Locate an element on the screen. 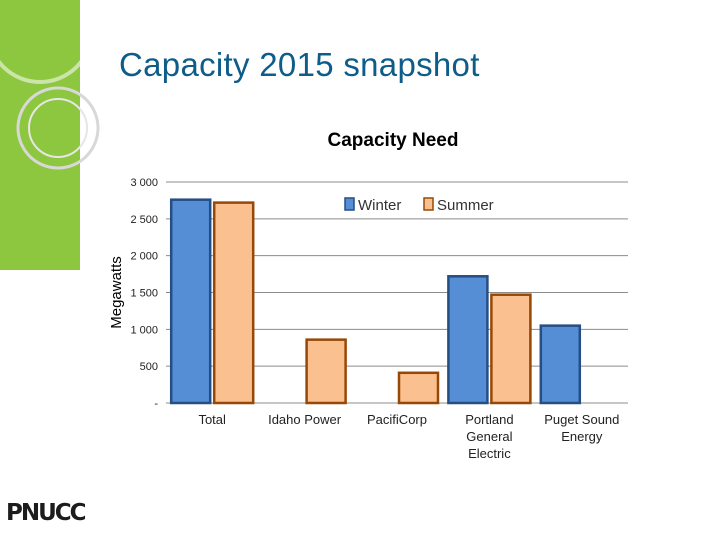 The image size is (720, 540). bar-summer-idaho-power is located at coordinates (326, 371).